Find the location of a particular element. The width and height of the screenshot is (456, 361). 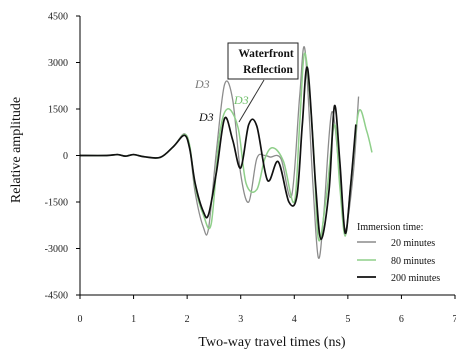

annotation-box: Waterfront Reflection is located at coordinates (263, 82).